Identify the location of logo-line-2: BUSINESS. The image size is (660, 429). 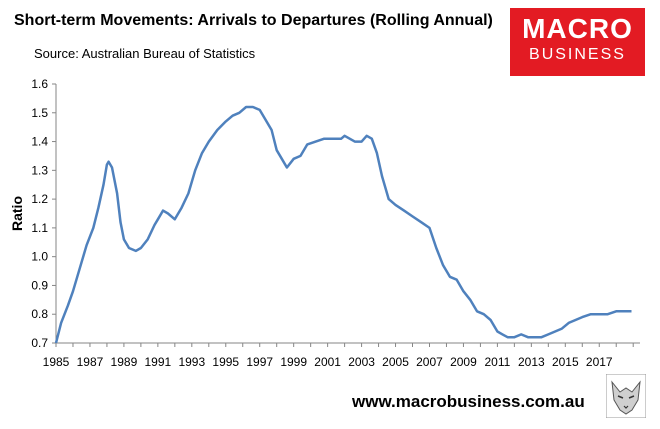
(577, 54).